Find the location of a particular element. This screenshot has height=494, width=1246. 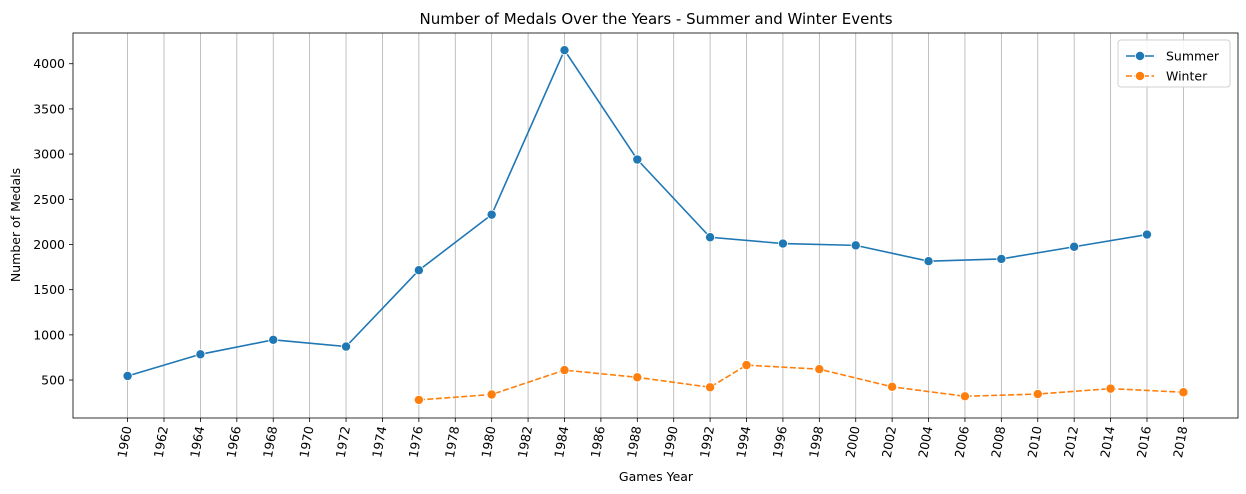

legend: Summer Winter is located at coordinates (1174, 63).